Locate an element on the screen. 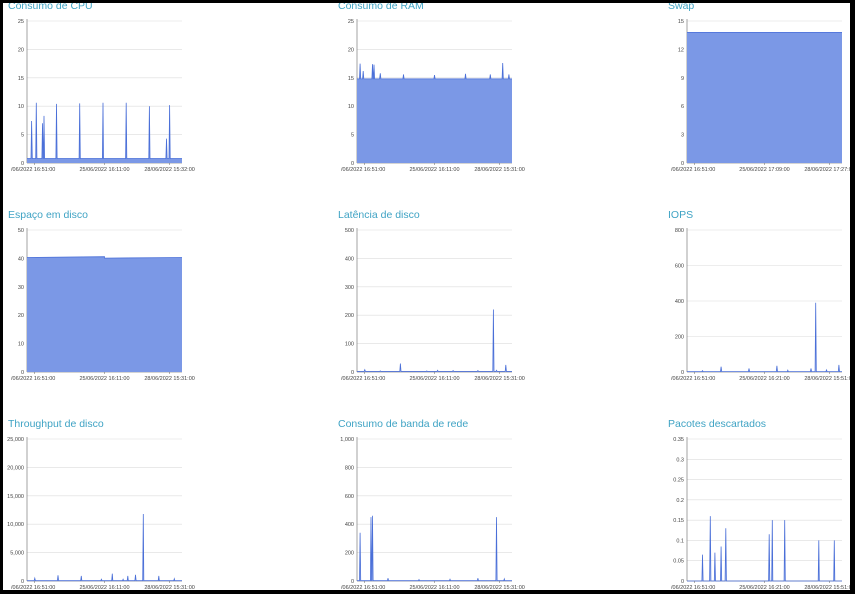  y-tick-label: 5 is located at coordinates (22, 136).